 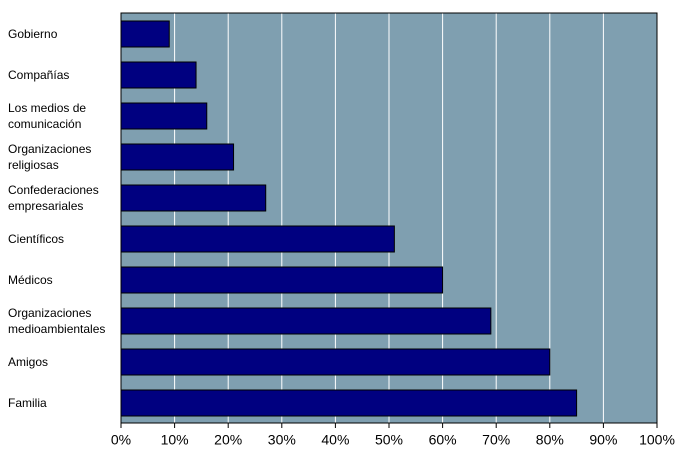 I want to click on x-tick-label: 60%, so click(x=443, y=440).